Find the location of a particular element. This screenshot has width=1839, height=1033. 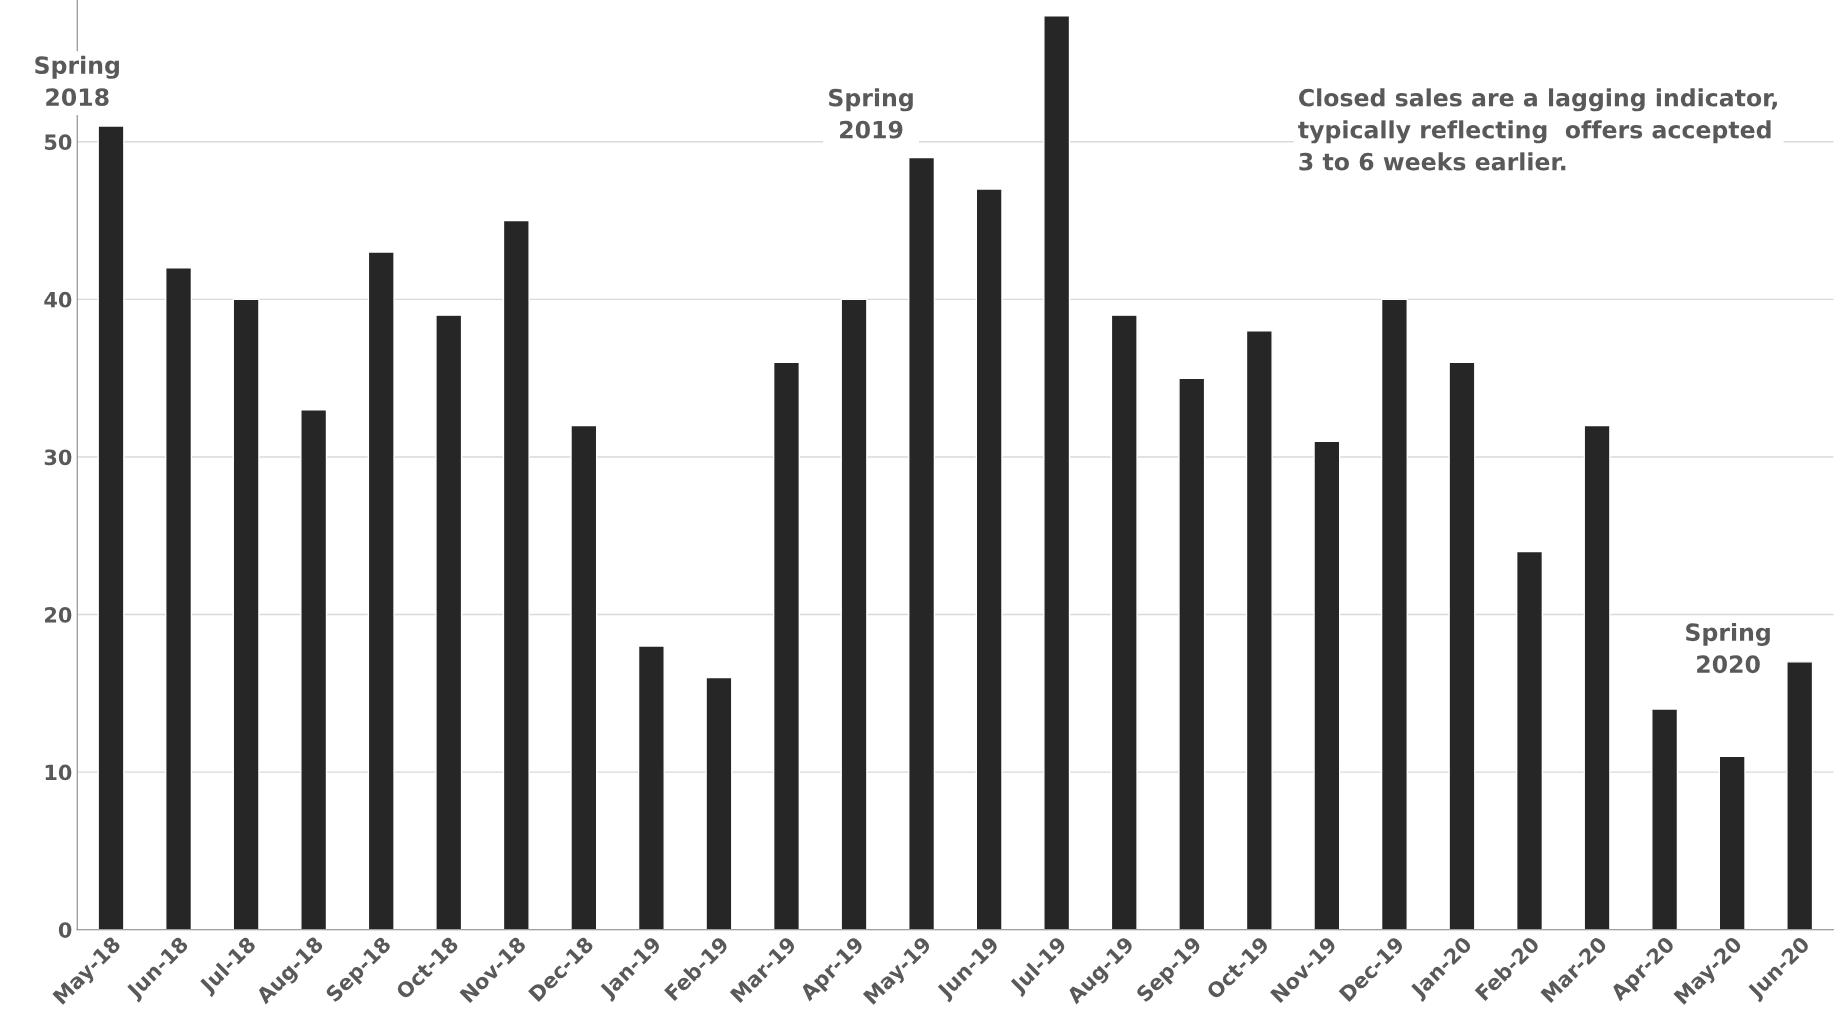

y-tick-label: 40 is located at coordinates (58, 299).